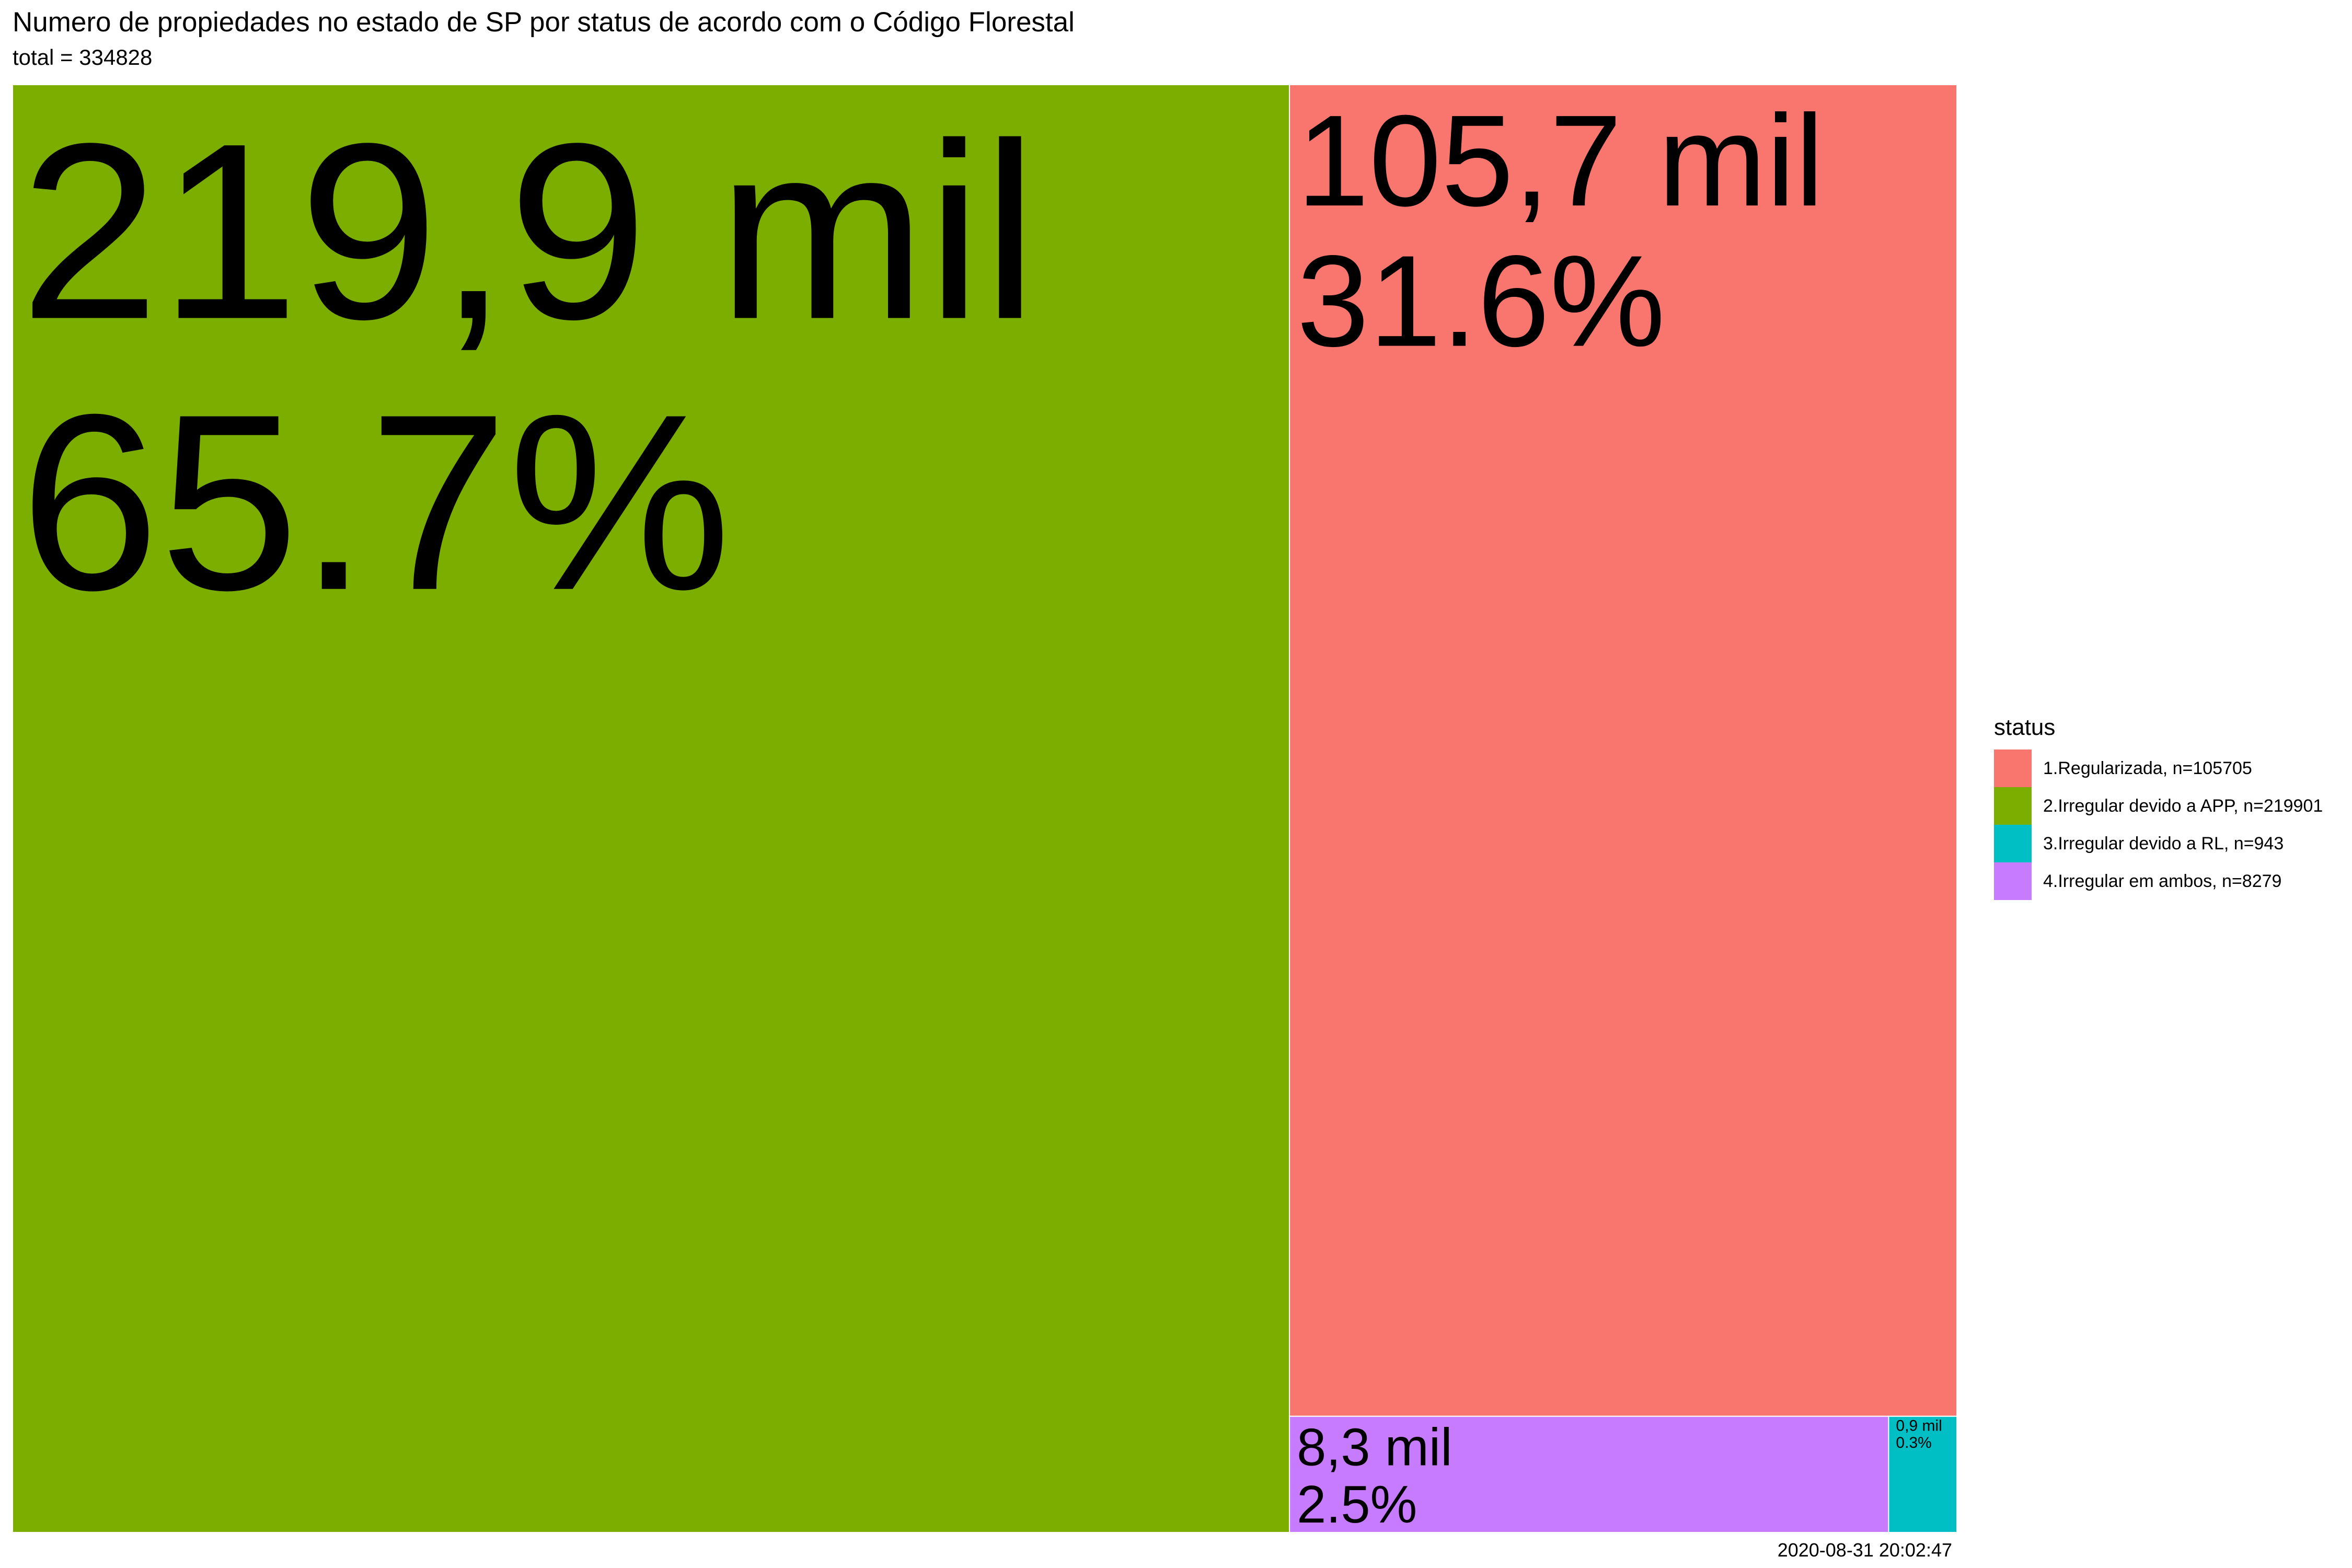  What do you see at coordinates (2183, 805) in the screenshot?
I see `legend-label: 2.Irregular devido a APP, n=219901` at bounding box center [2183, 805].